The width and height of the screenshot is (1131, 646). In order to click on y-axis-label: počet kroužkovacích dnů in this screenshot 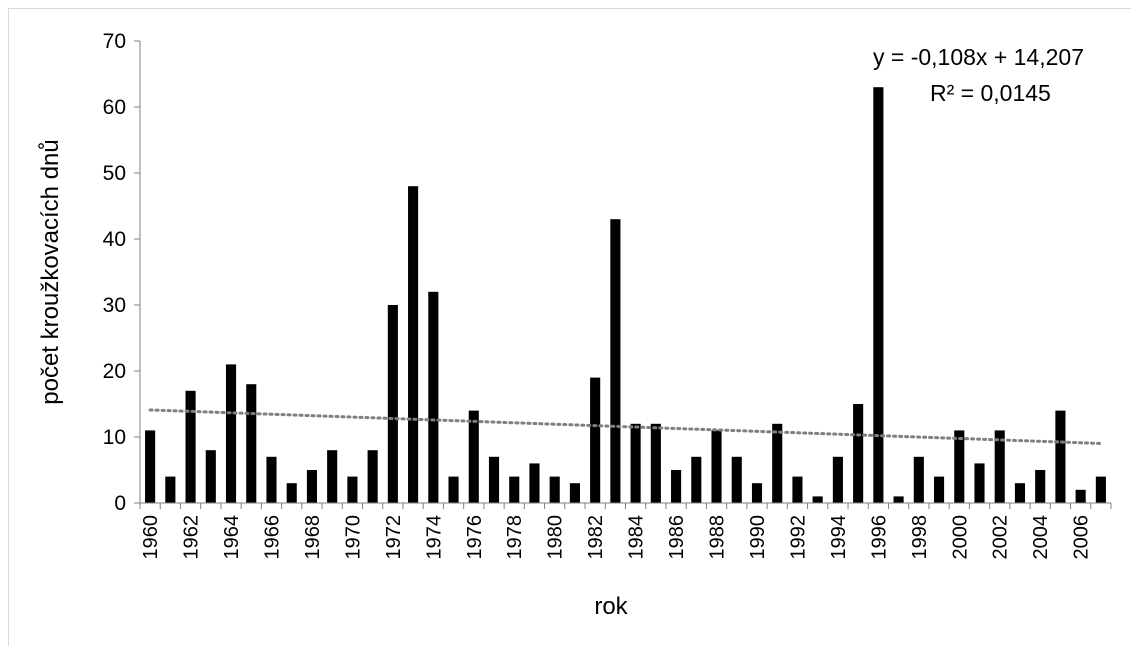, I will do `click(50, 272)`.